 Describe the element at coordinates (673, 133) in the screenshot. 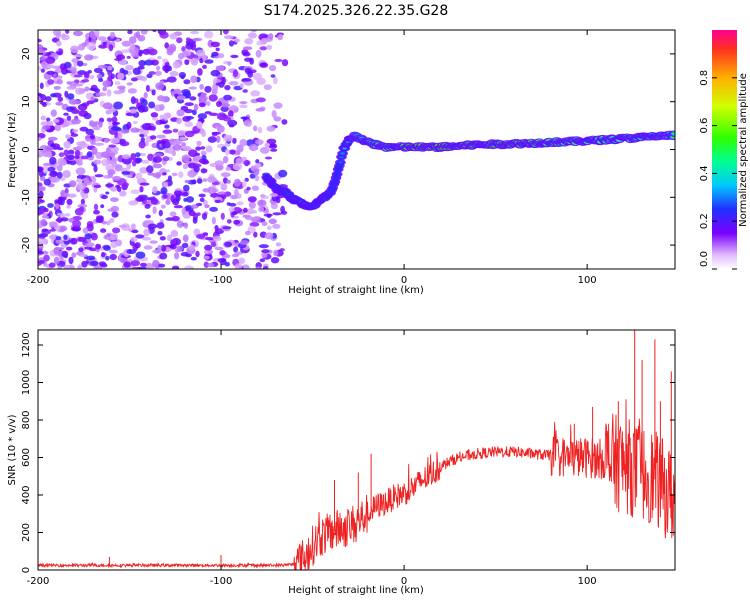

I see `ridge-blob` at that location.